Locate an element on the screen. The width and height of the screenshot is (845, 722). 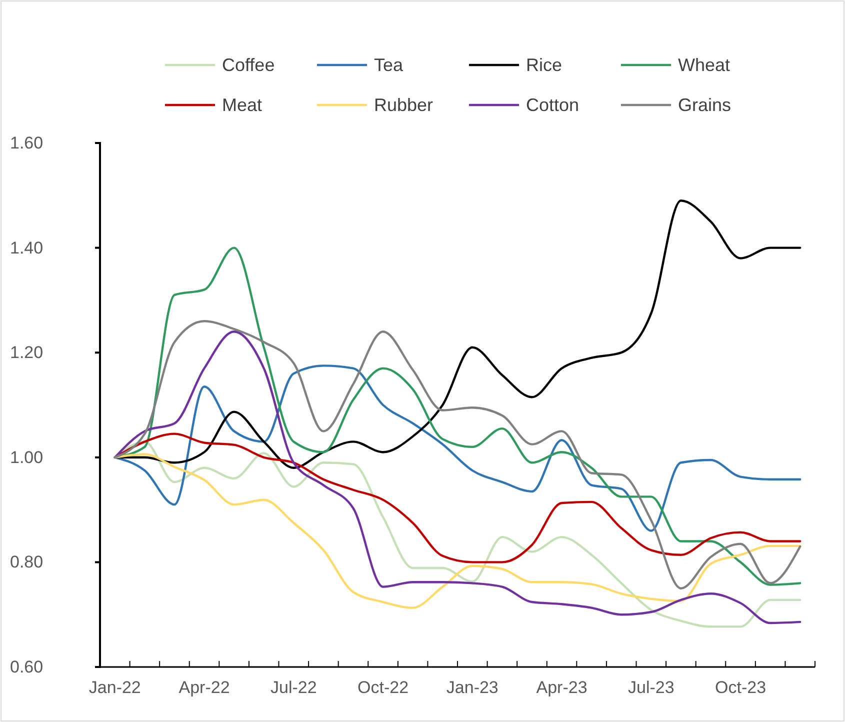
x-tick-label: Jan-22 is located at coordinates (114, 688).